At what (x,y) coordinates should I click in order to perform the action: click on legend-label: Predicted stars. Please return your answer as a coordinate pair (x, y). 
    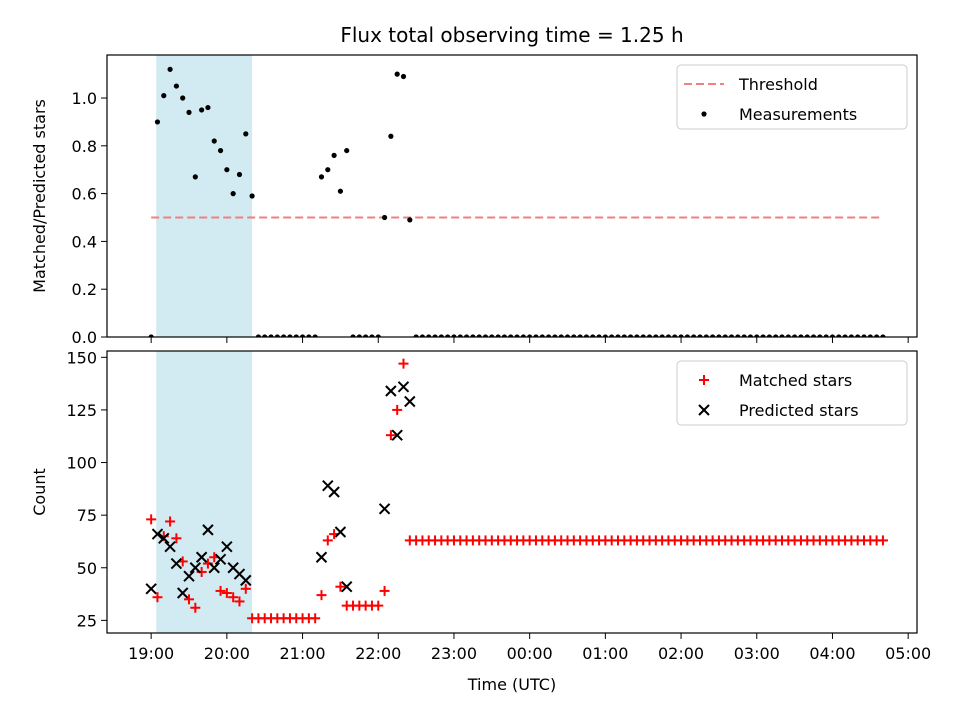
    Looking at the image, I should click on (799, 410).